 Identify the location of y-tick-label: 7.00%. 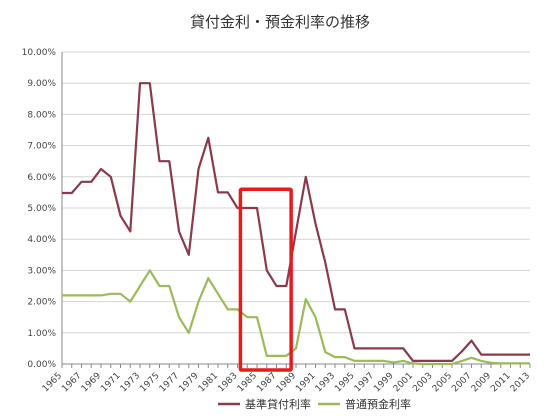
(41, 147).